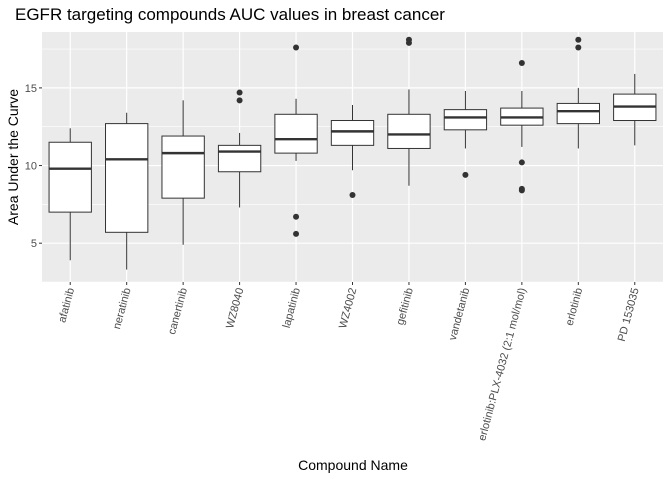  What do you see at coordinates (575, 307) in the screenshot?
I see `x-tick-label: erlotinib` at bounding box center [575, 307].